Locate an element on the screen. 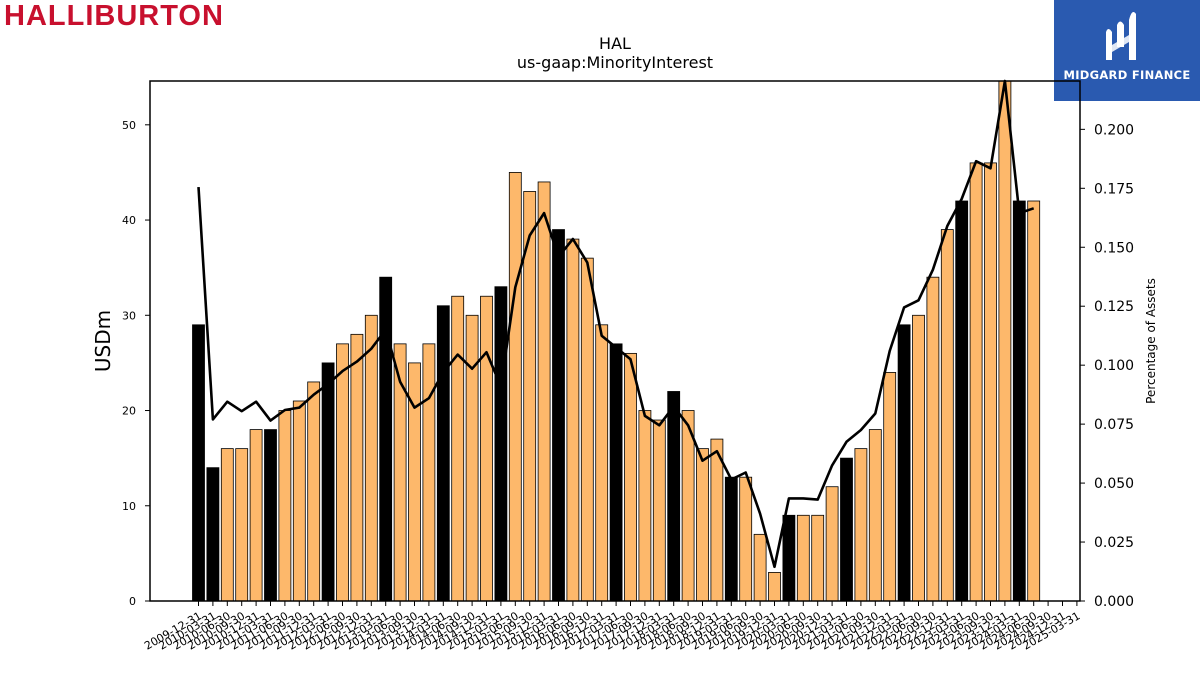 The width and height of the screenshot is (1200, 675). y-axis-label: USDm is located at coordinates (103, 341).